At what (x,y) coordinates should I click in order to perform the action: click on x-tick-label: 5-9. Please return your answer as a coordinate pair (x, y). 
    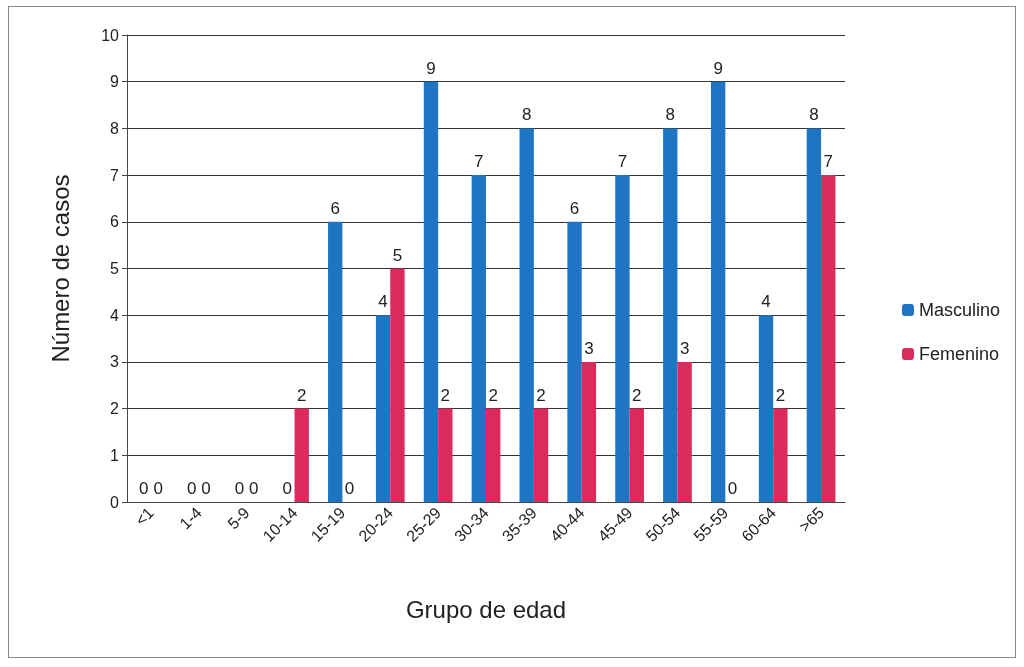
    Looking at the image, I should click on (238, 518).